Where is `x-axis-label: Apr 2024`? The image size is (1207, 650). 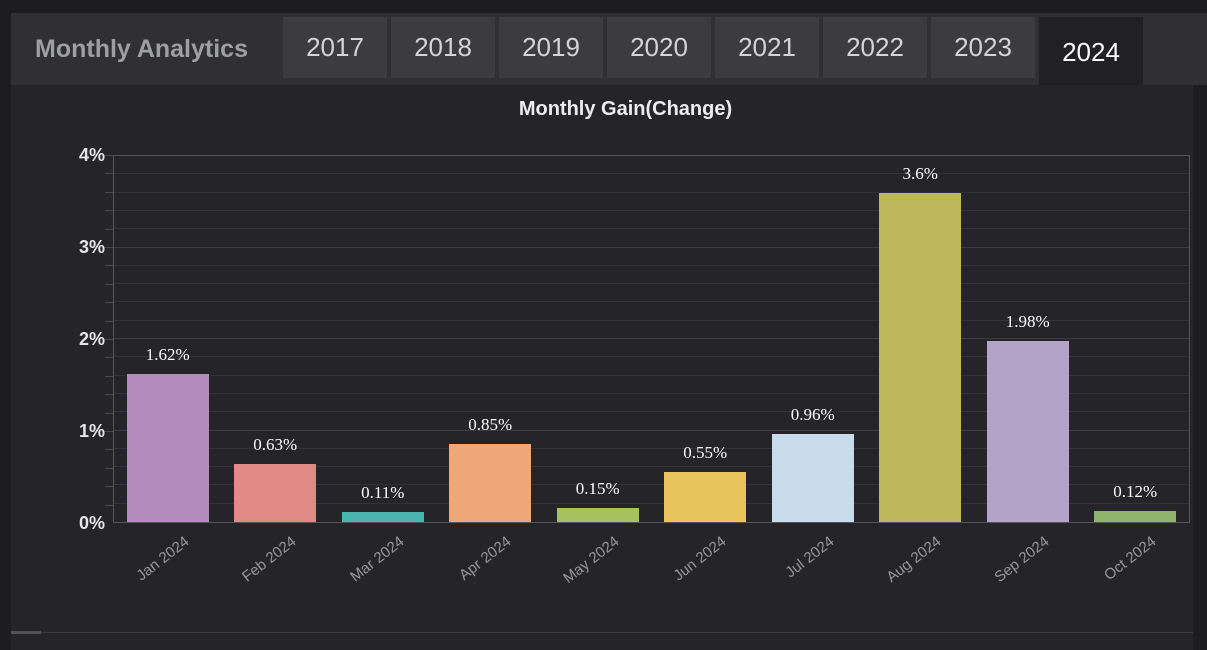
x-axis-label: Apr 2024 is located at coordinates (485, 558).